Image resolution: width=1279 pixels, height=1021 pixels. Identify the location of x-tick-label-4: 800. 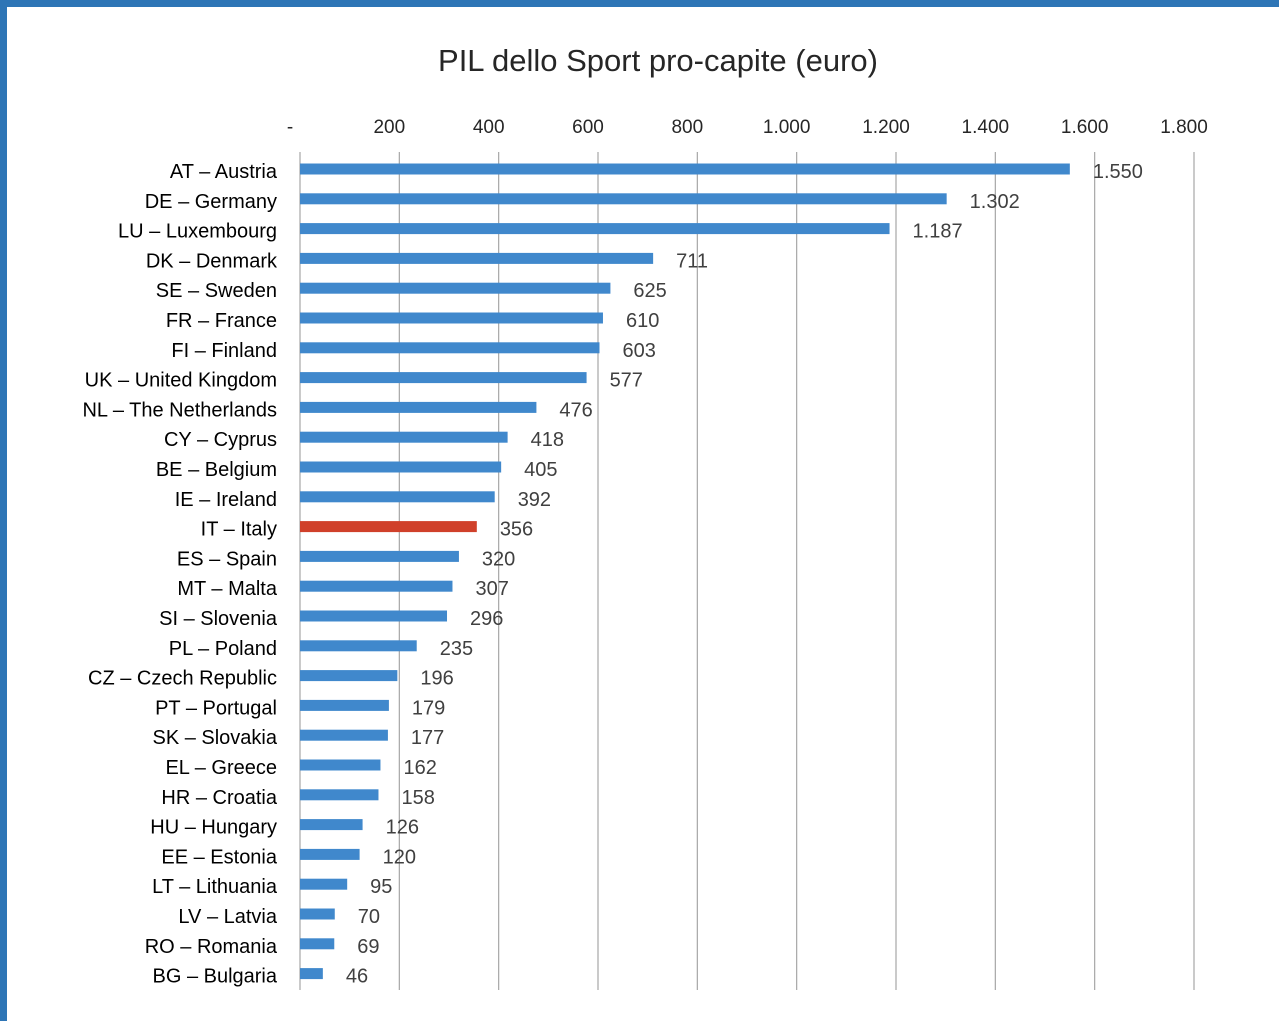
(687, 127).